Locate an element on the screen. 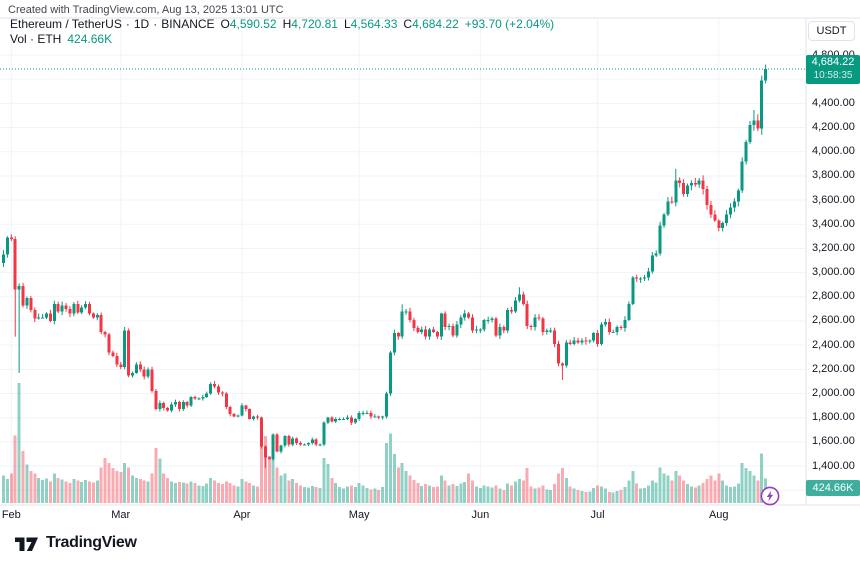 The height and width of the screenshot is (563, 860). price-tick-label: 1,800.00 is located at coordinates (833, 417).